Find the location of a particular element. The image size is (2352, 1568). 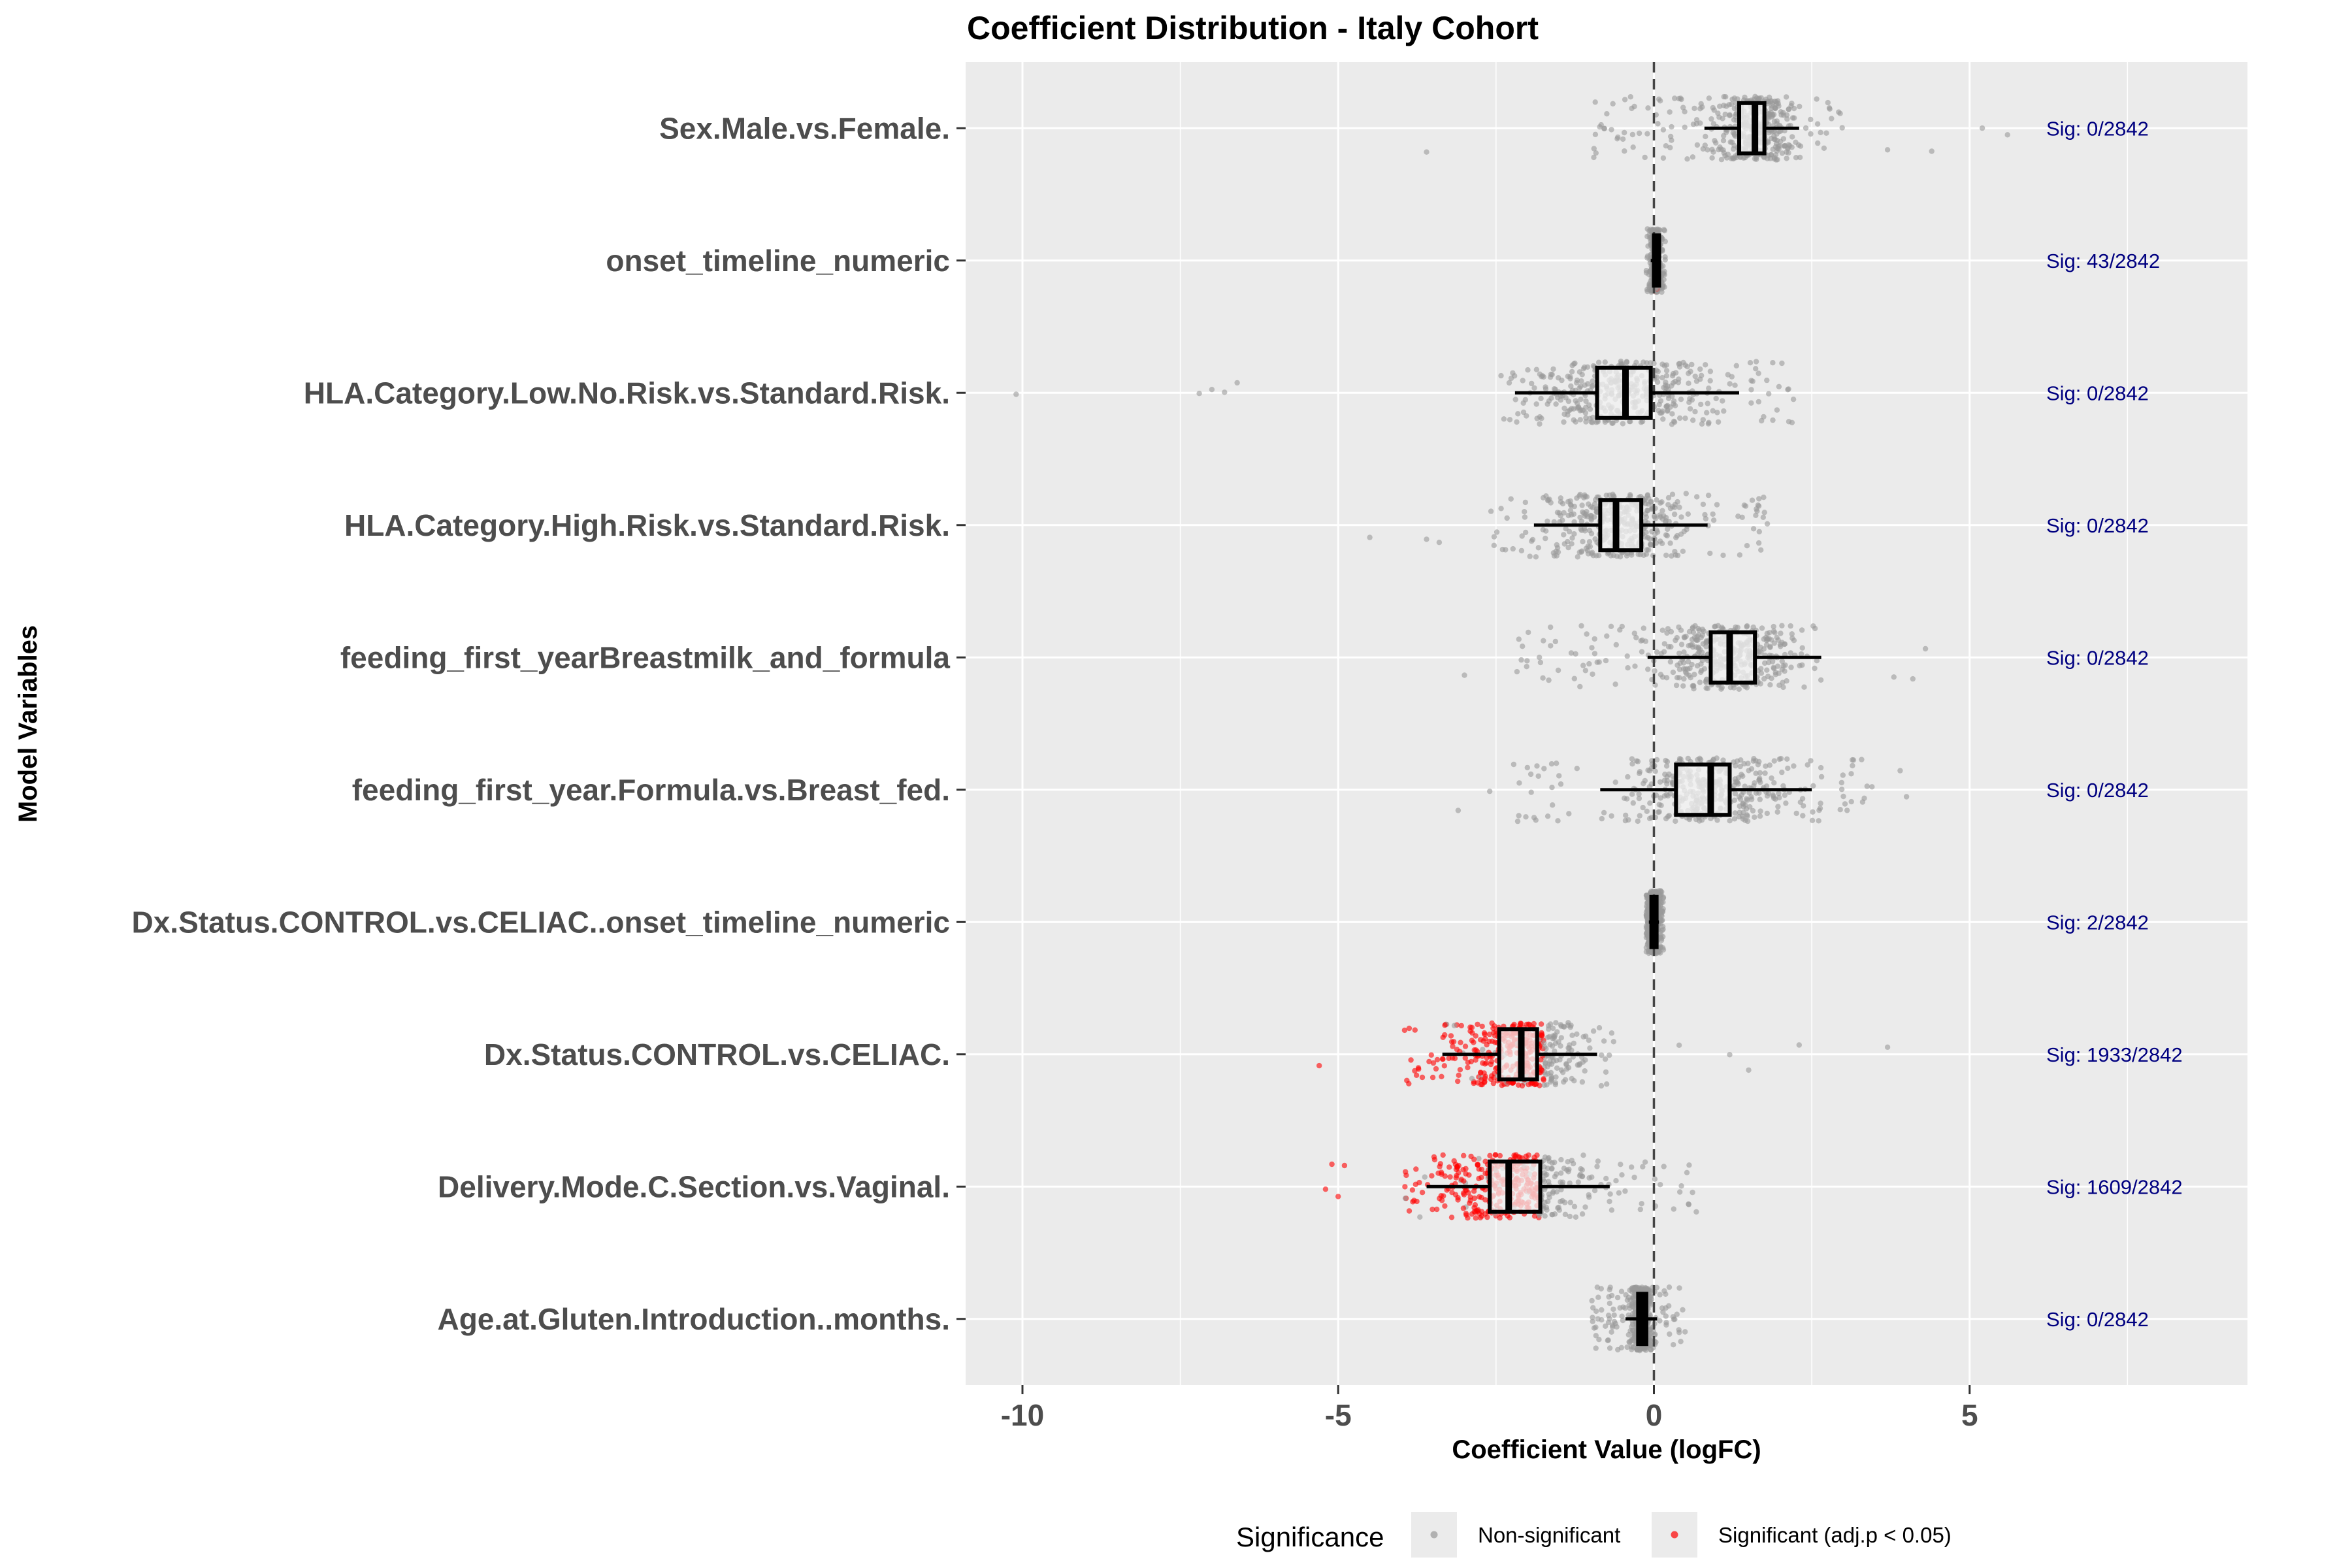

legend-item: Non-significant is located at coordinates (1515, 1535).